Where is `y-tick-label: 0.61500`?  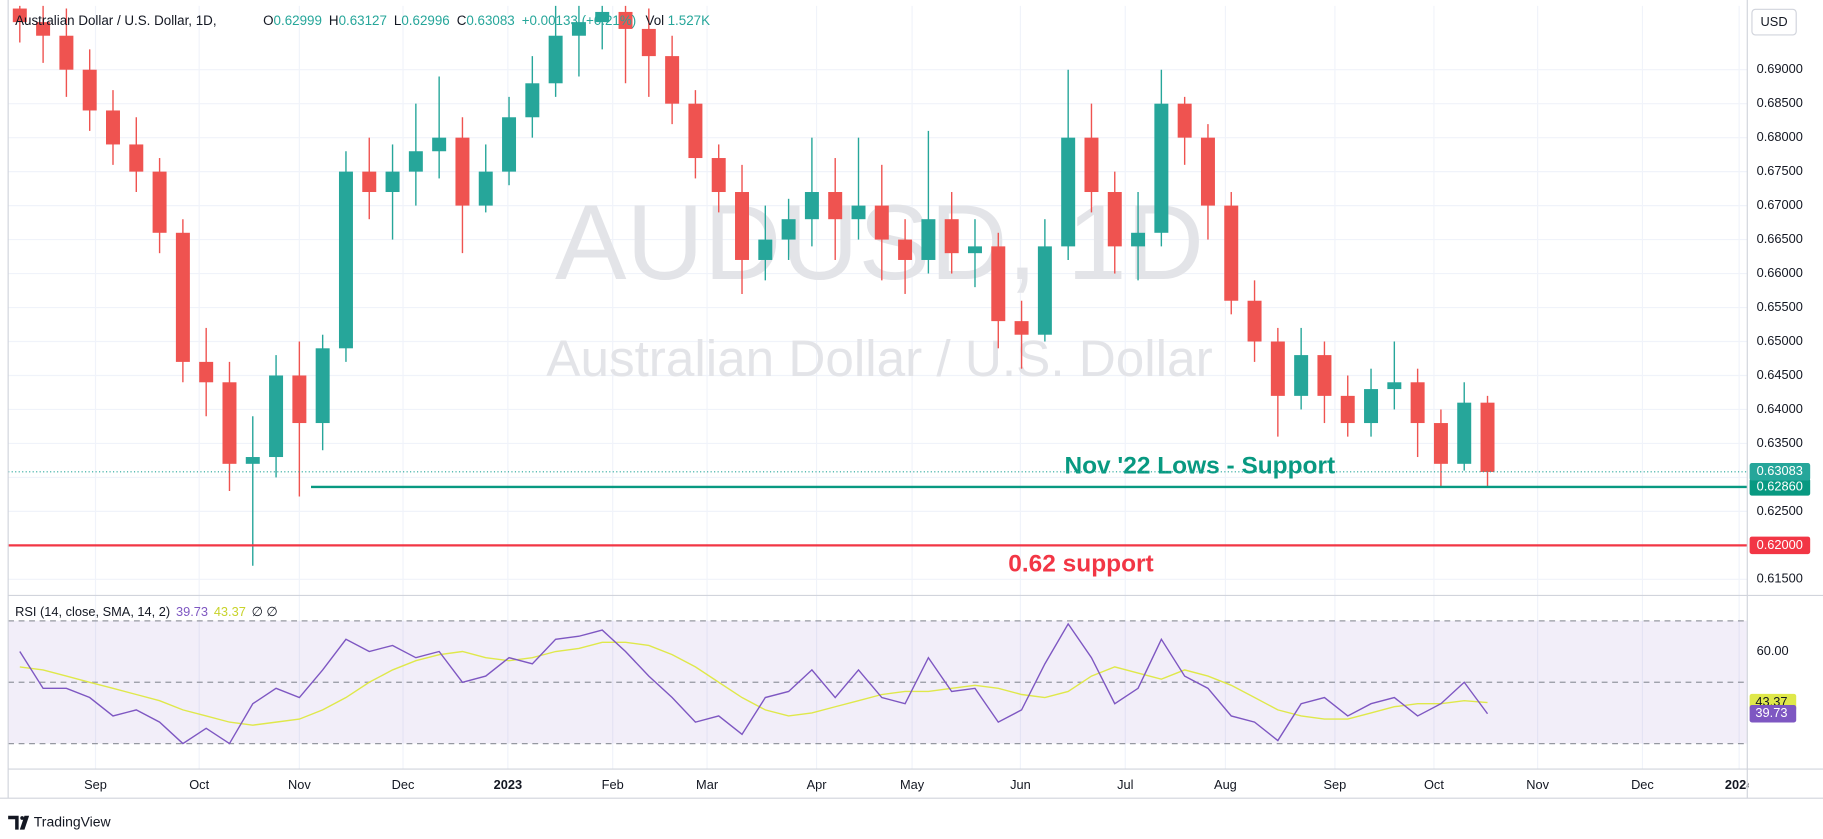 y-tick-label: 0.61500 is located at coordinates (1780, 578).